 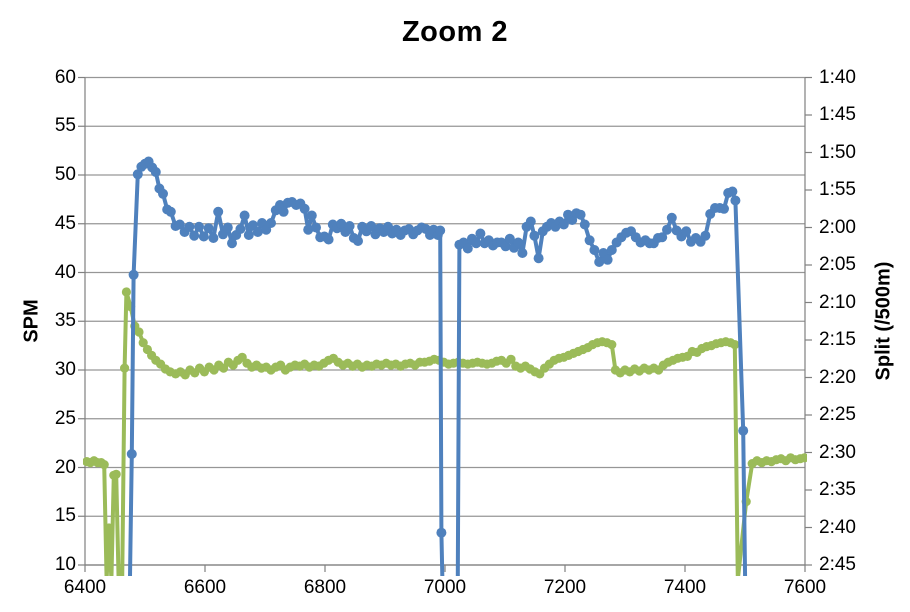 What do you see at coordinates (65, 126) in the screenshot?
I see `left-axis-tick-label: 55` at bounding box center [65, 126].